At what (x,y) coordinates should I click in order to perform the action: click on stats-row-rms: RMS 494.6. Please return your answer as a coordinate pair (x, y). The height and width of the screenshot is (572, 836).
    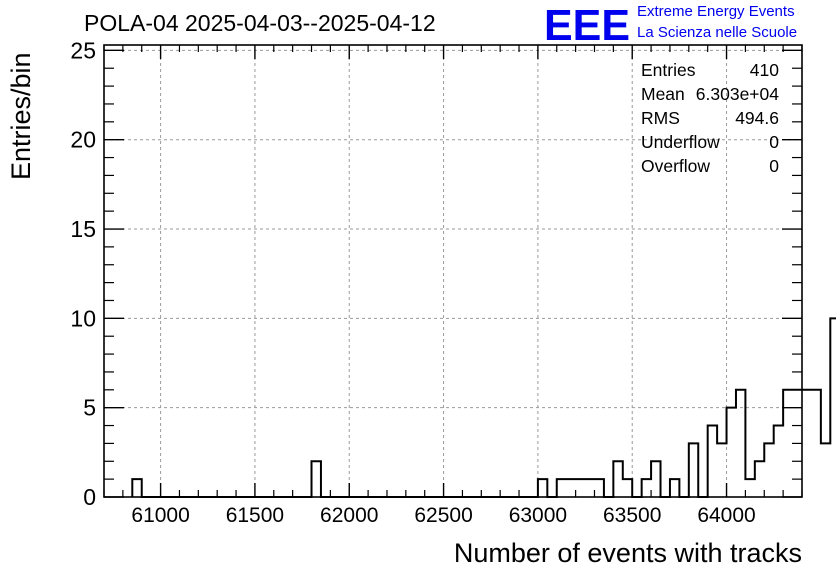
    Looking at the image, I should click on (710, 120).